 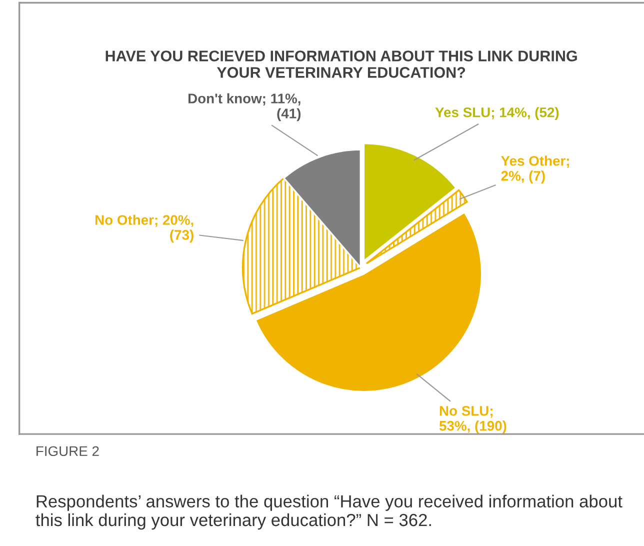 I want to click on caption: FIGURE 2, so click(x=67, y=451).